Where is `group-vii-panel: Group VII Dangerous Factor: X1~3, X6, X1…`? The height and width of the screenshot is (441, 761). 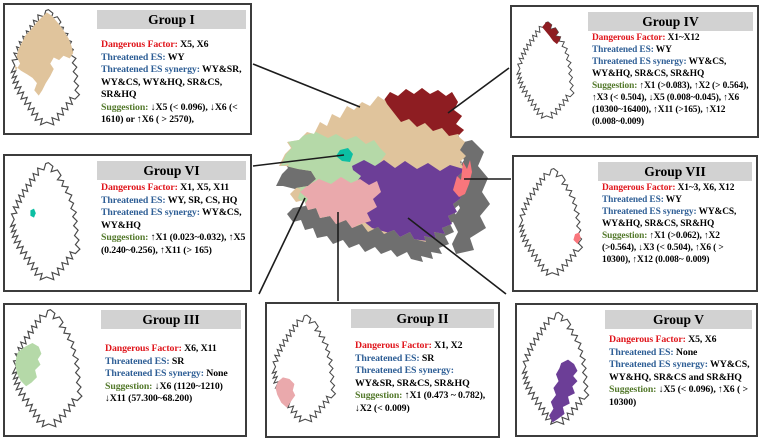
group-vii-panel: Group VII Dangerous Factor: X1~3, X6, X1… is located at coordinates (635, 223).